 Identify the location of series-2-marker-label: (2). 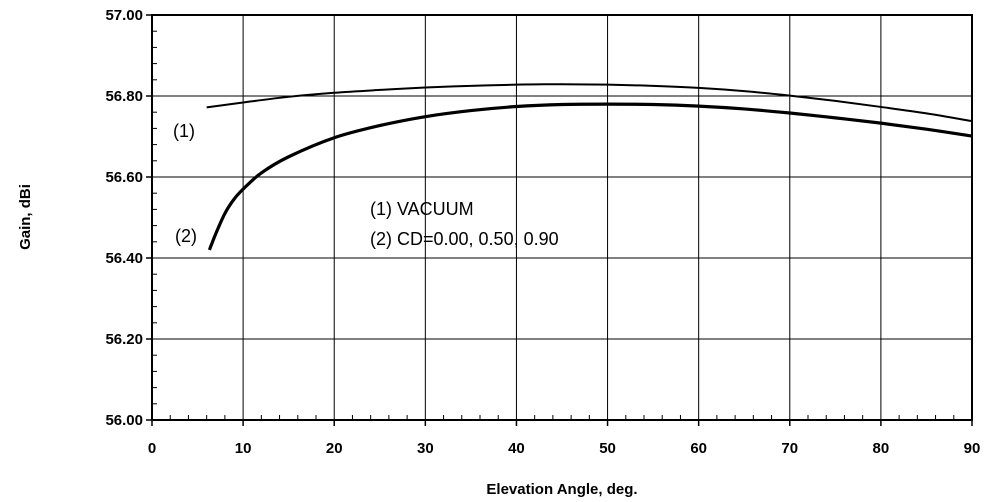
(186, 236).